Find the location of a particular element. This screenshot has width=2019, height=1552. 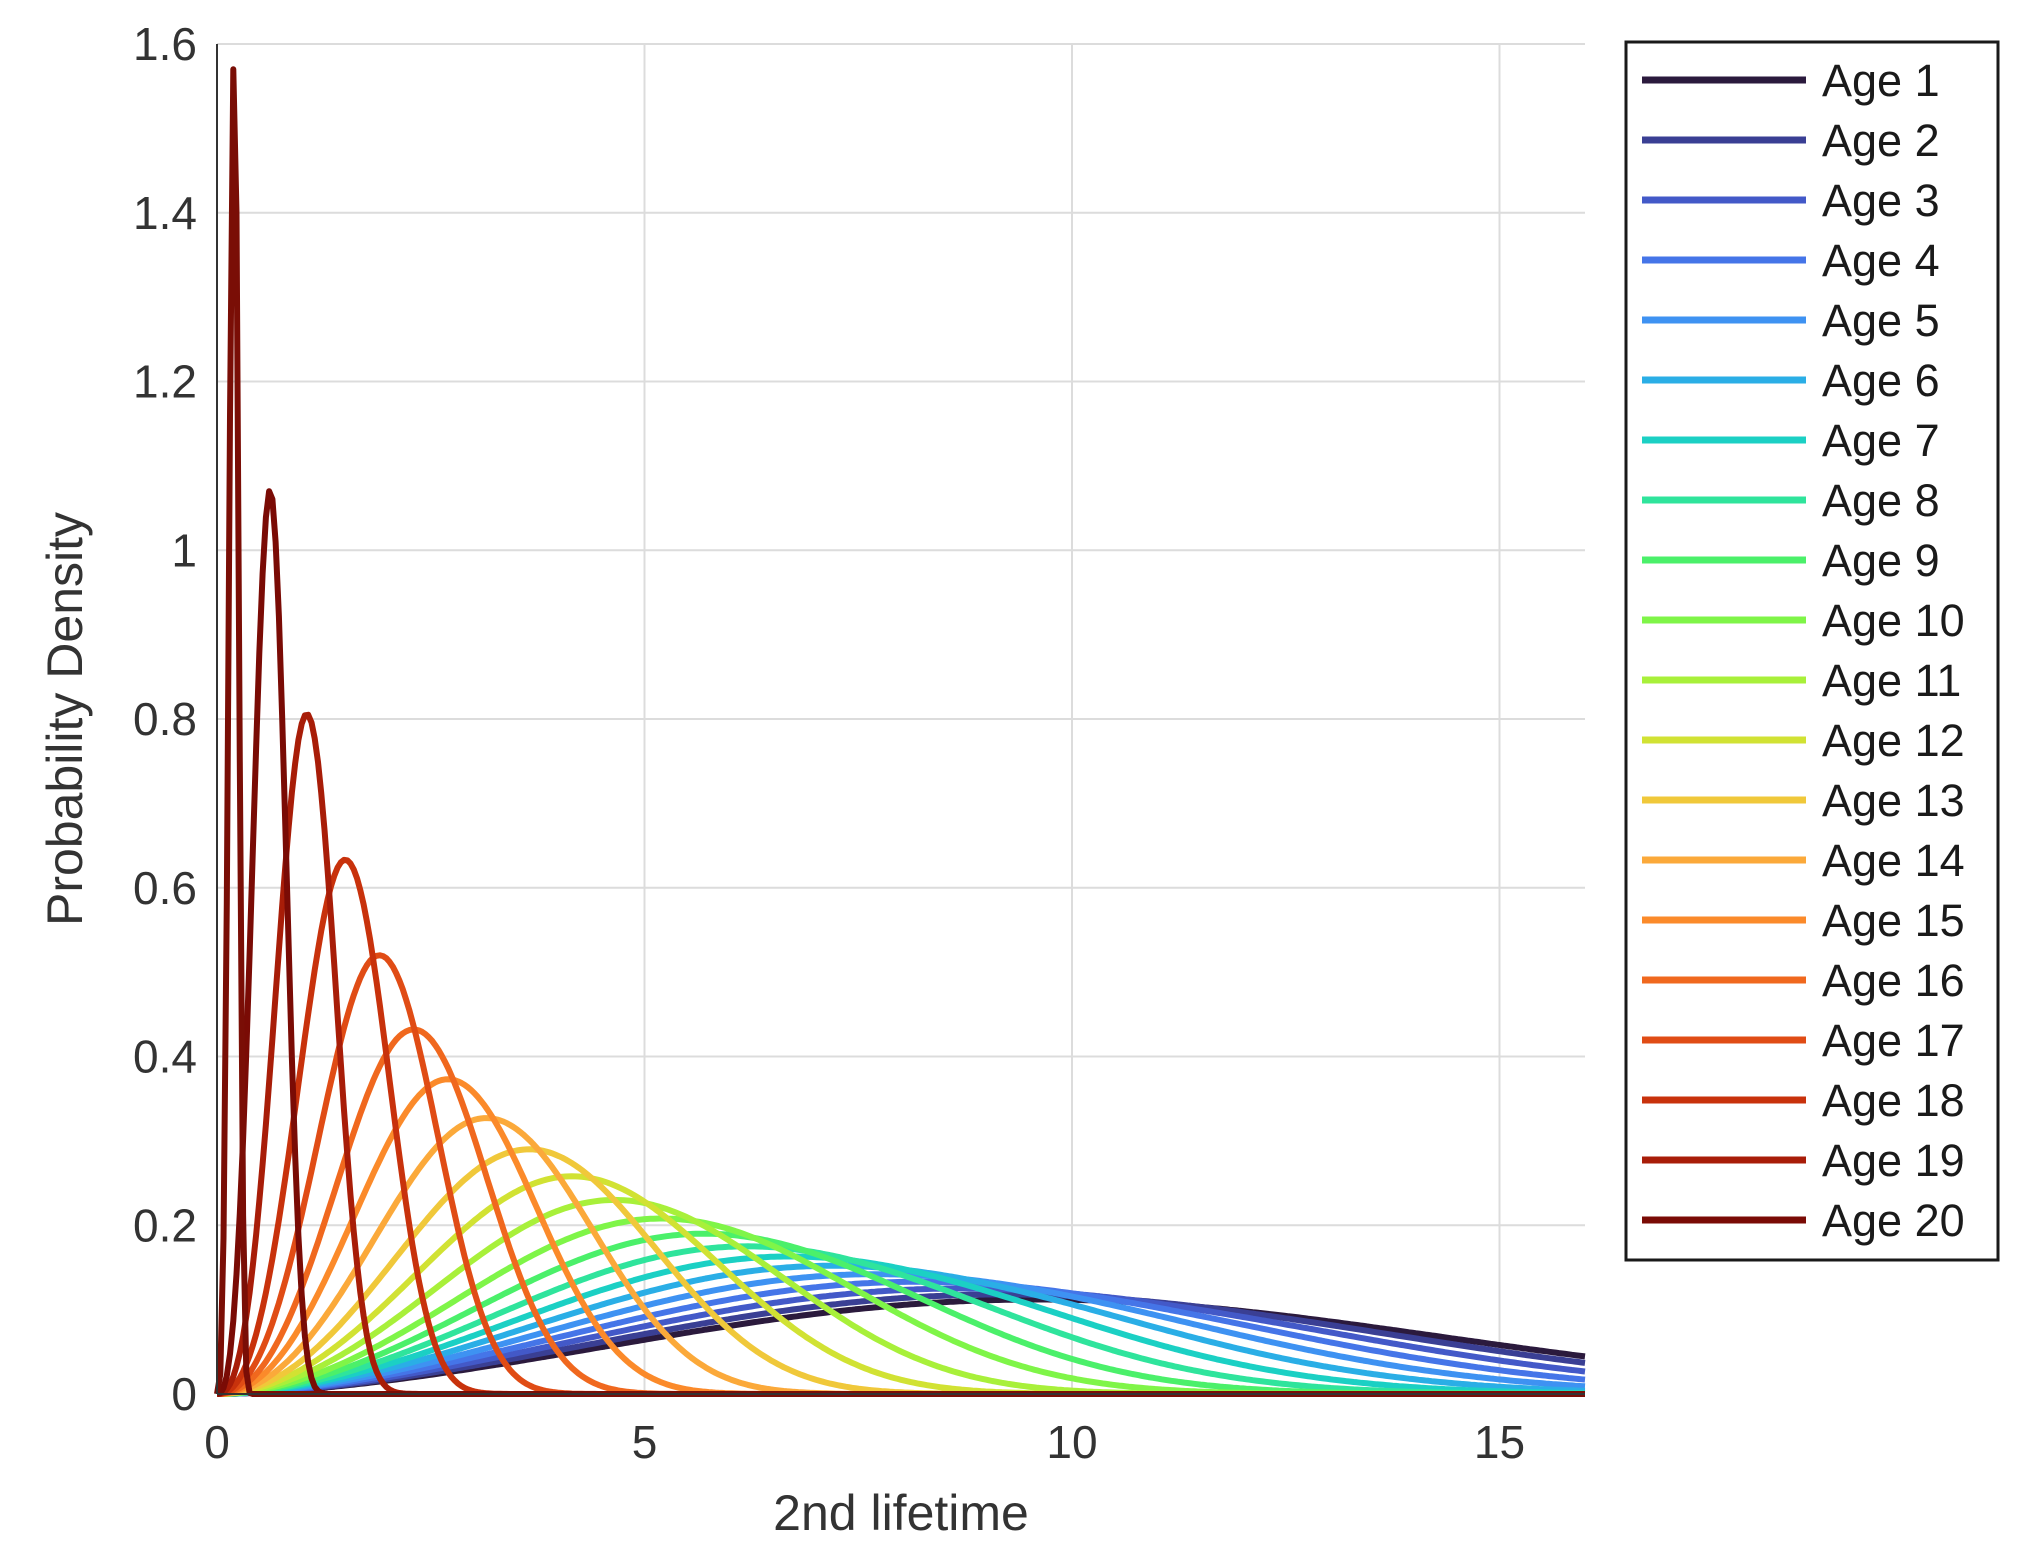

legend-label: Age 1 is located at coordinates (1881, 80).